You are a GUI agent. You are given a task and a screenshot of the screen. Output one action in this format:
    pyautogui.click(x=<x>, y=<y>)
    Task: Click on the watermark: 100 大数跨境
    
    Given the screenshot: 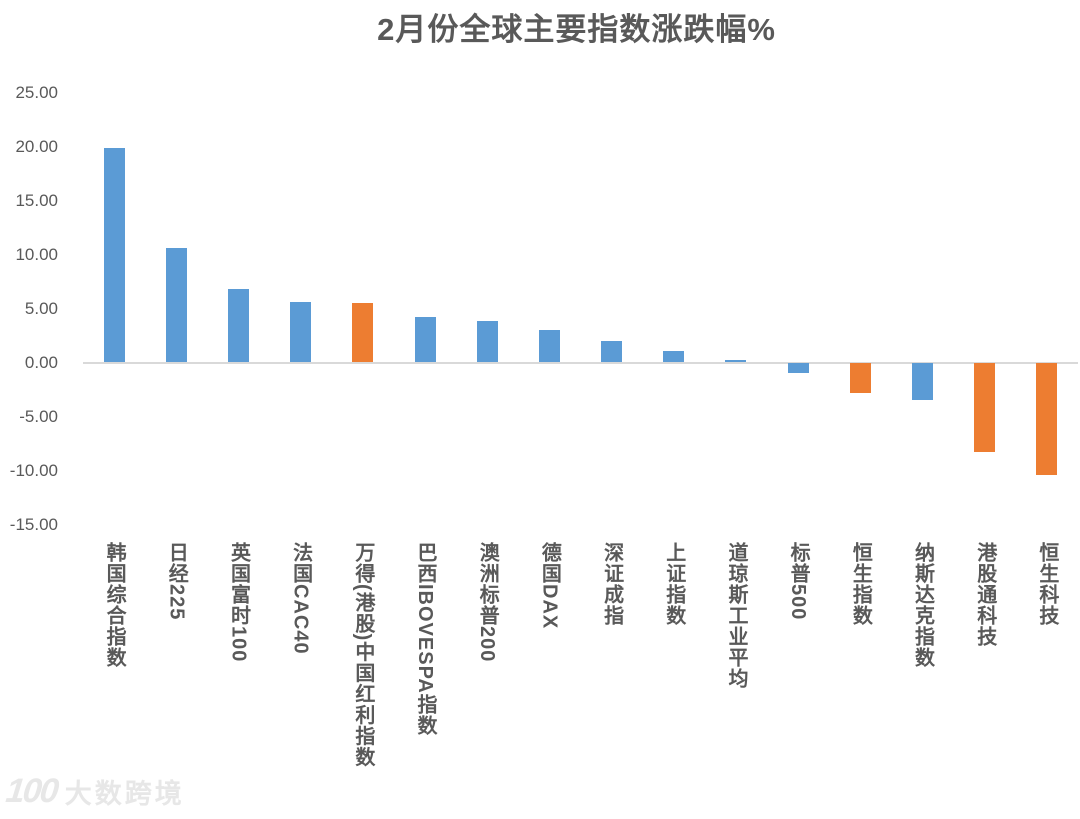 What is the action you would take?
    pyautogui.click(x=94, y=791)
    